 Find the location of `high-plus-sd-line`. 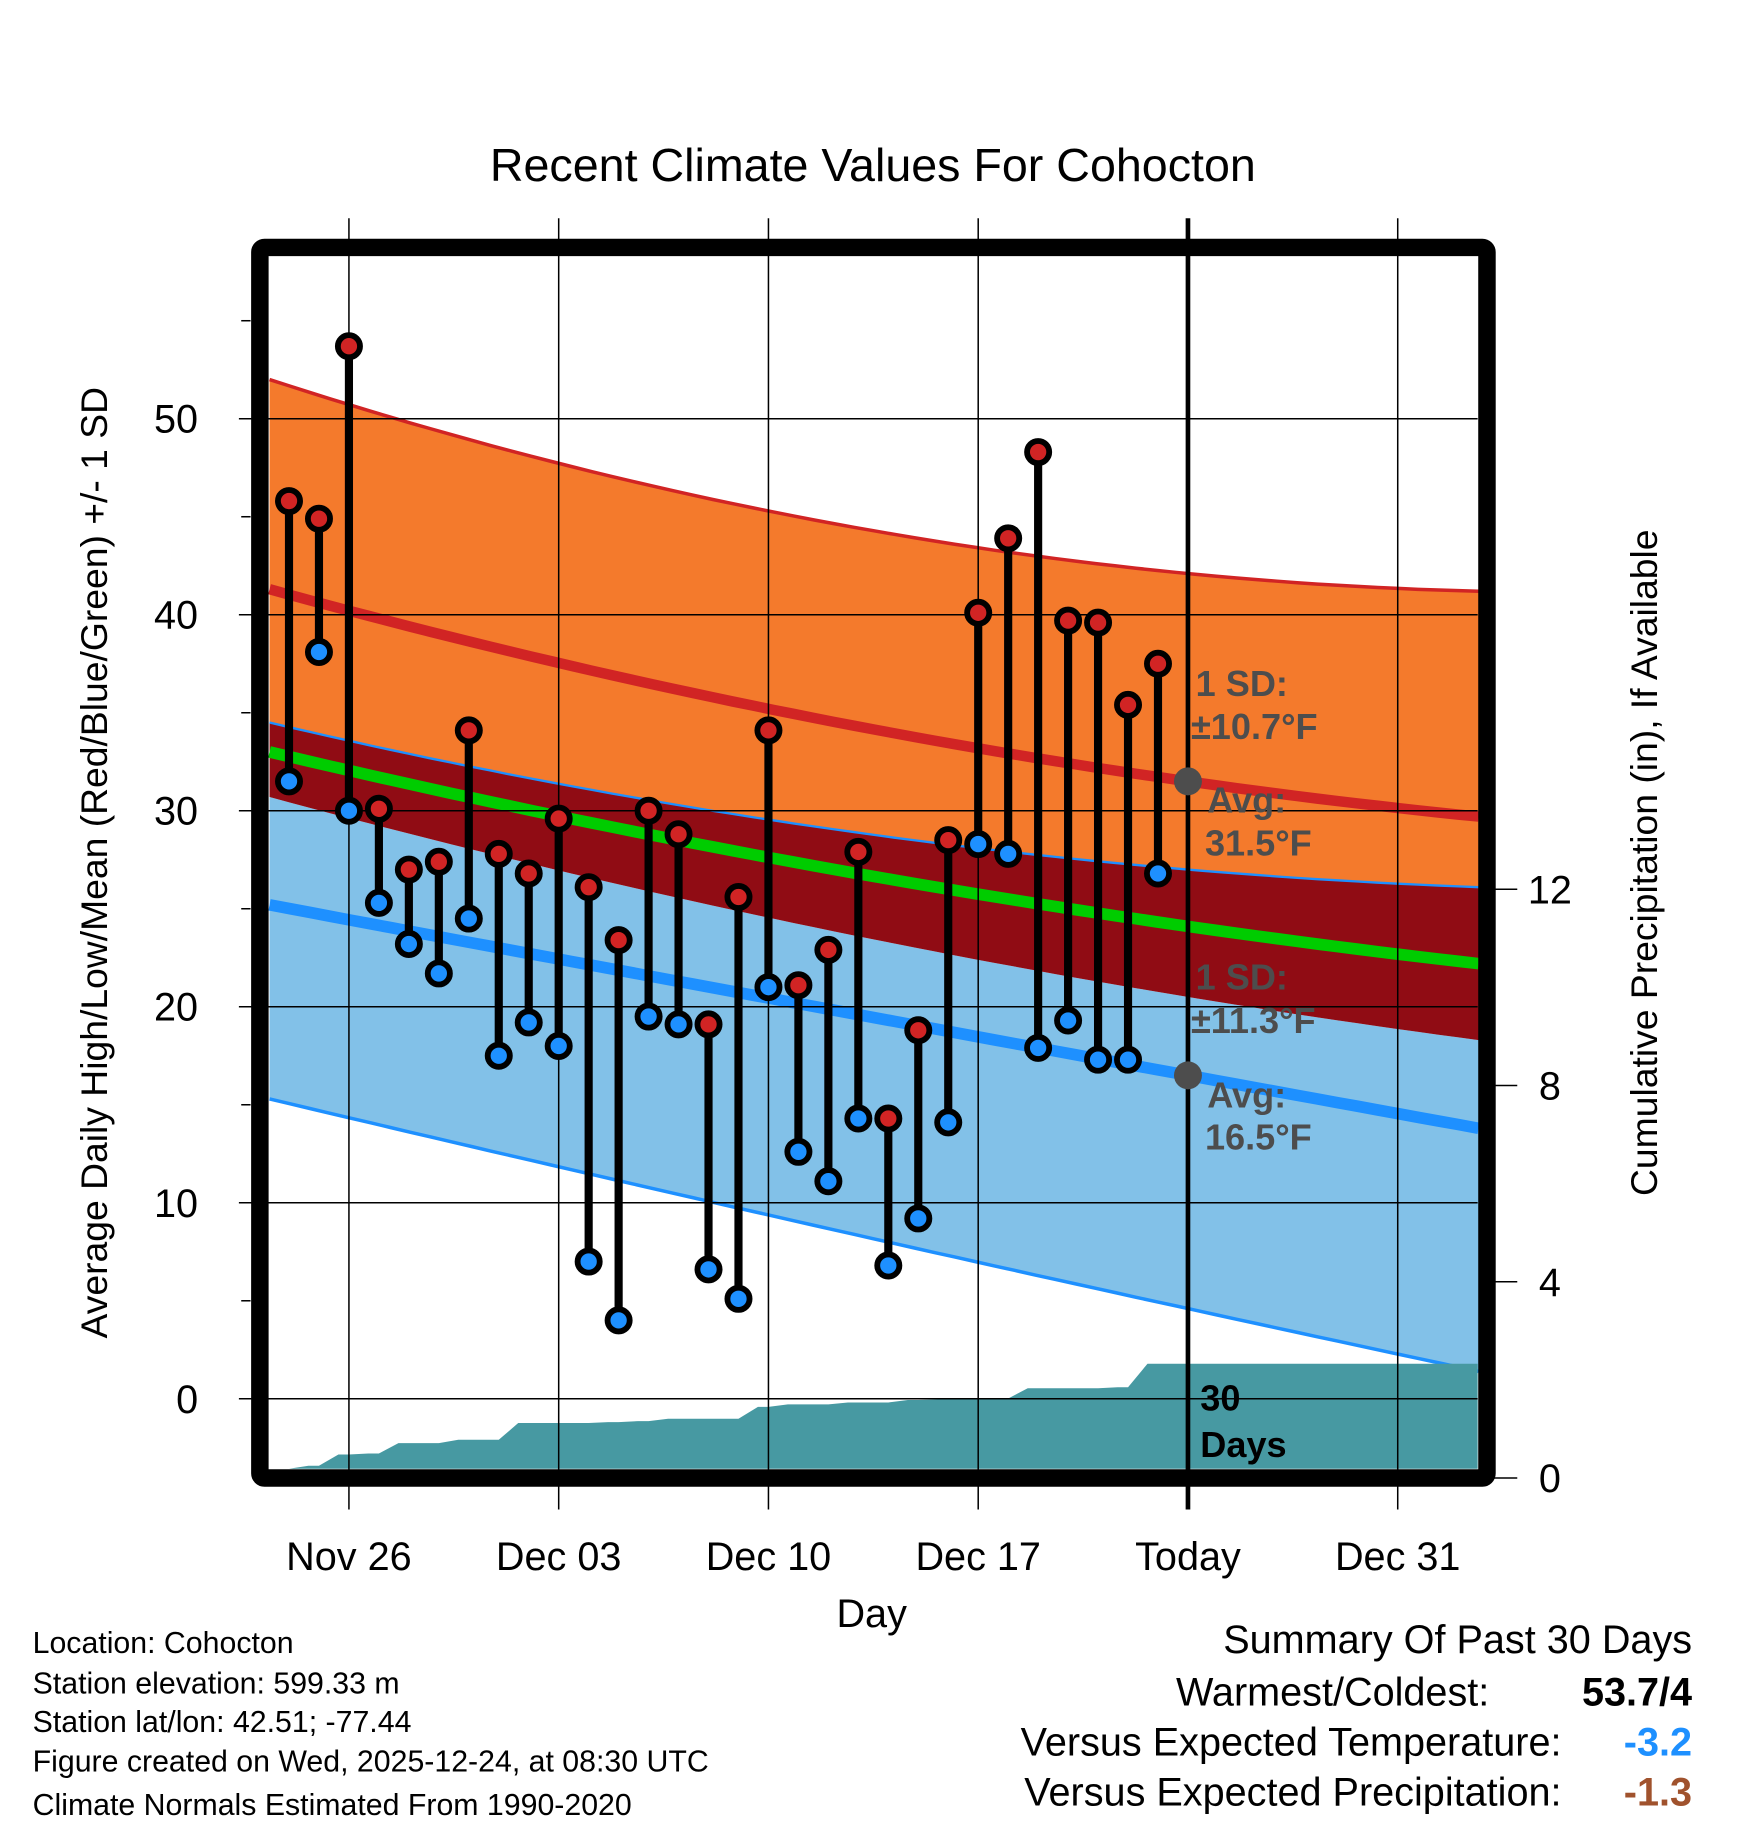

high-plus-sd-line is located at coordinates (874, 485).